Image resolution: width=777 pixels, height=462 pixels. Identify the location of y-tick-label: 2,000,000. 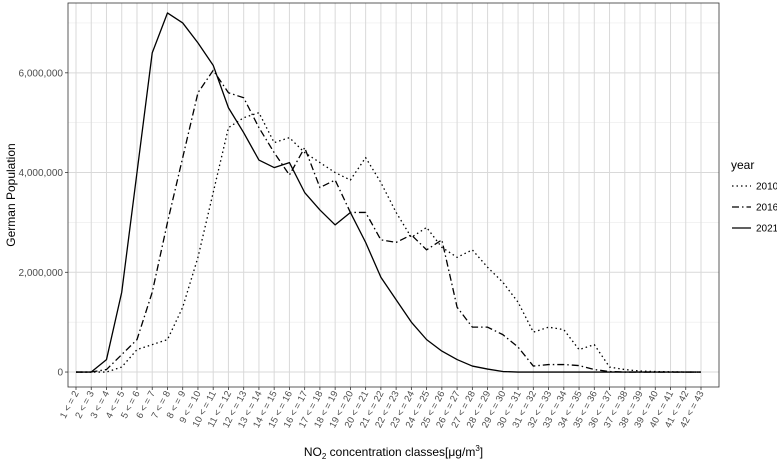
(41, 273).